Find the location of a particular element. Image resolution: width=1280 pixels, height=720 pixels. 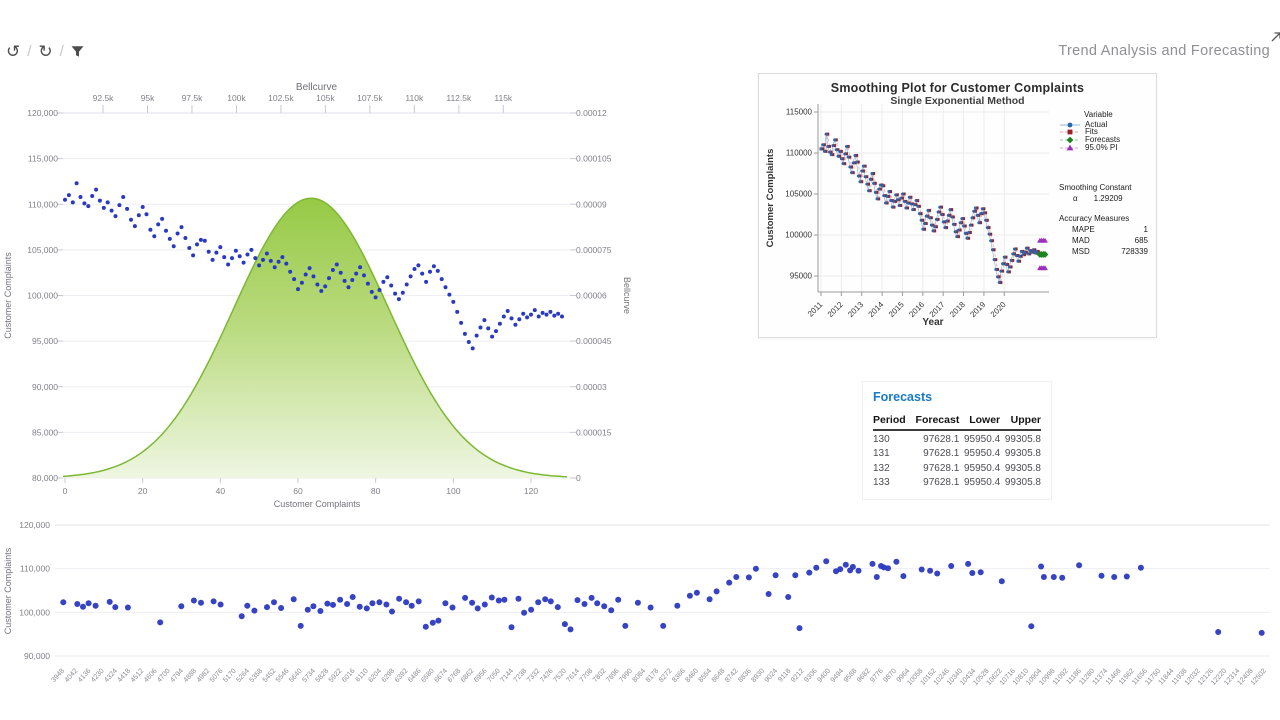

table-row: 130 97628.1 95950.4 99305.8 is located at coordinates (957, 439).